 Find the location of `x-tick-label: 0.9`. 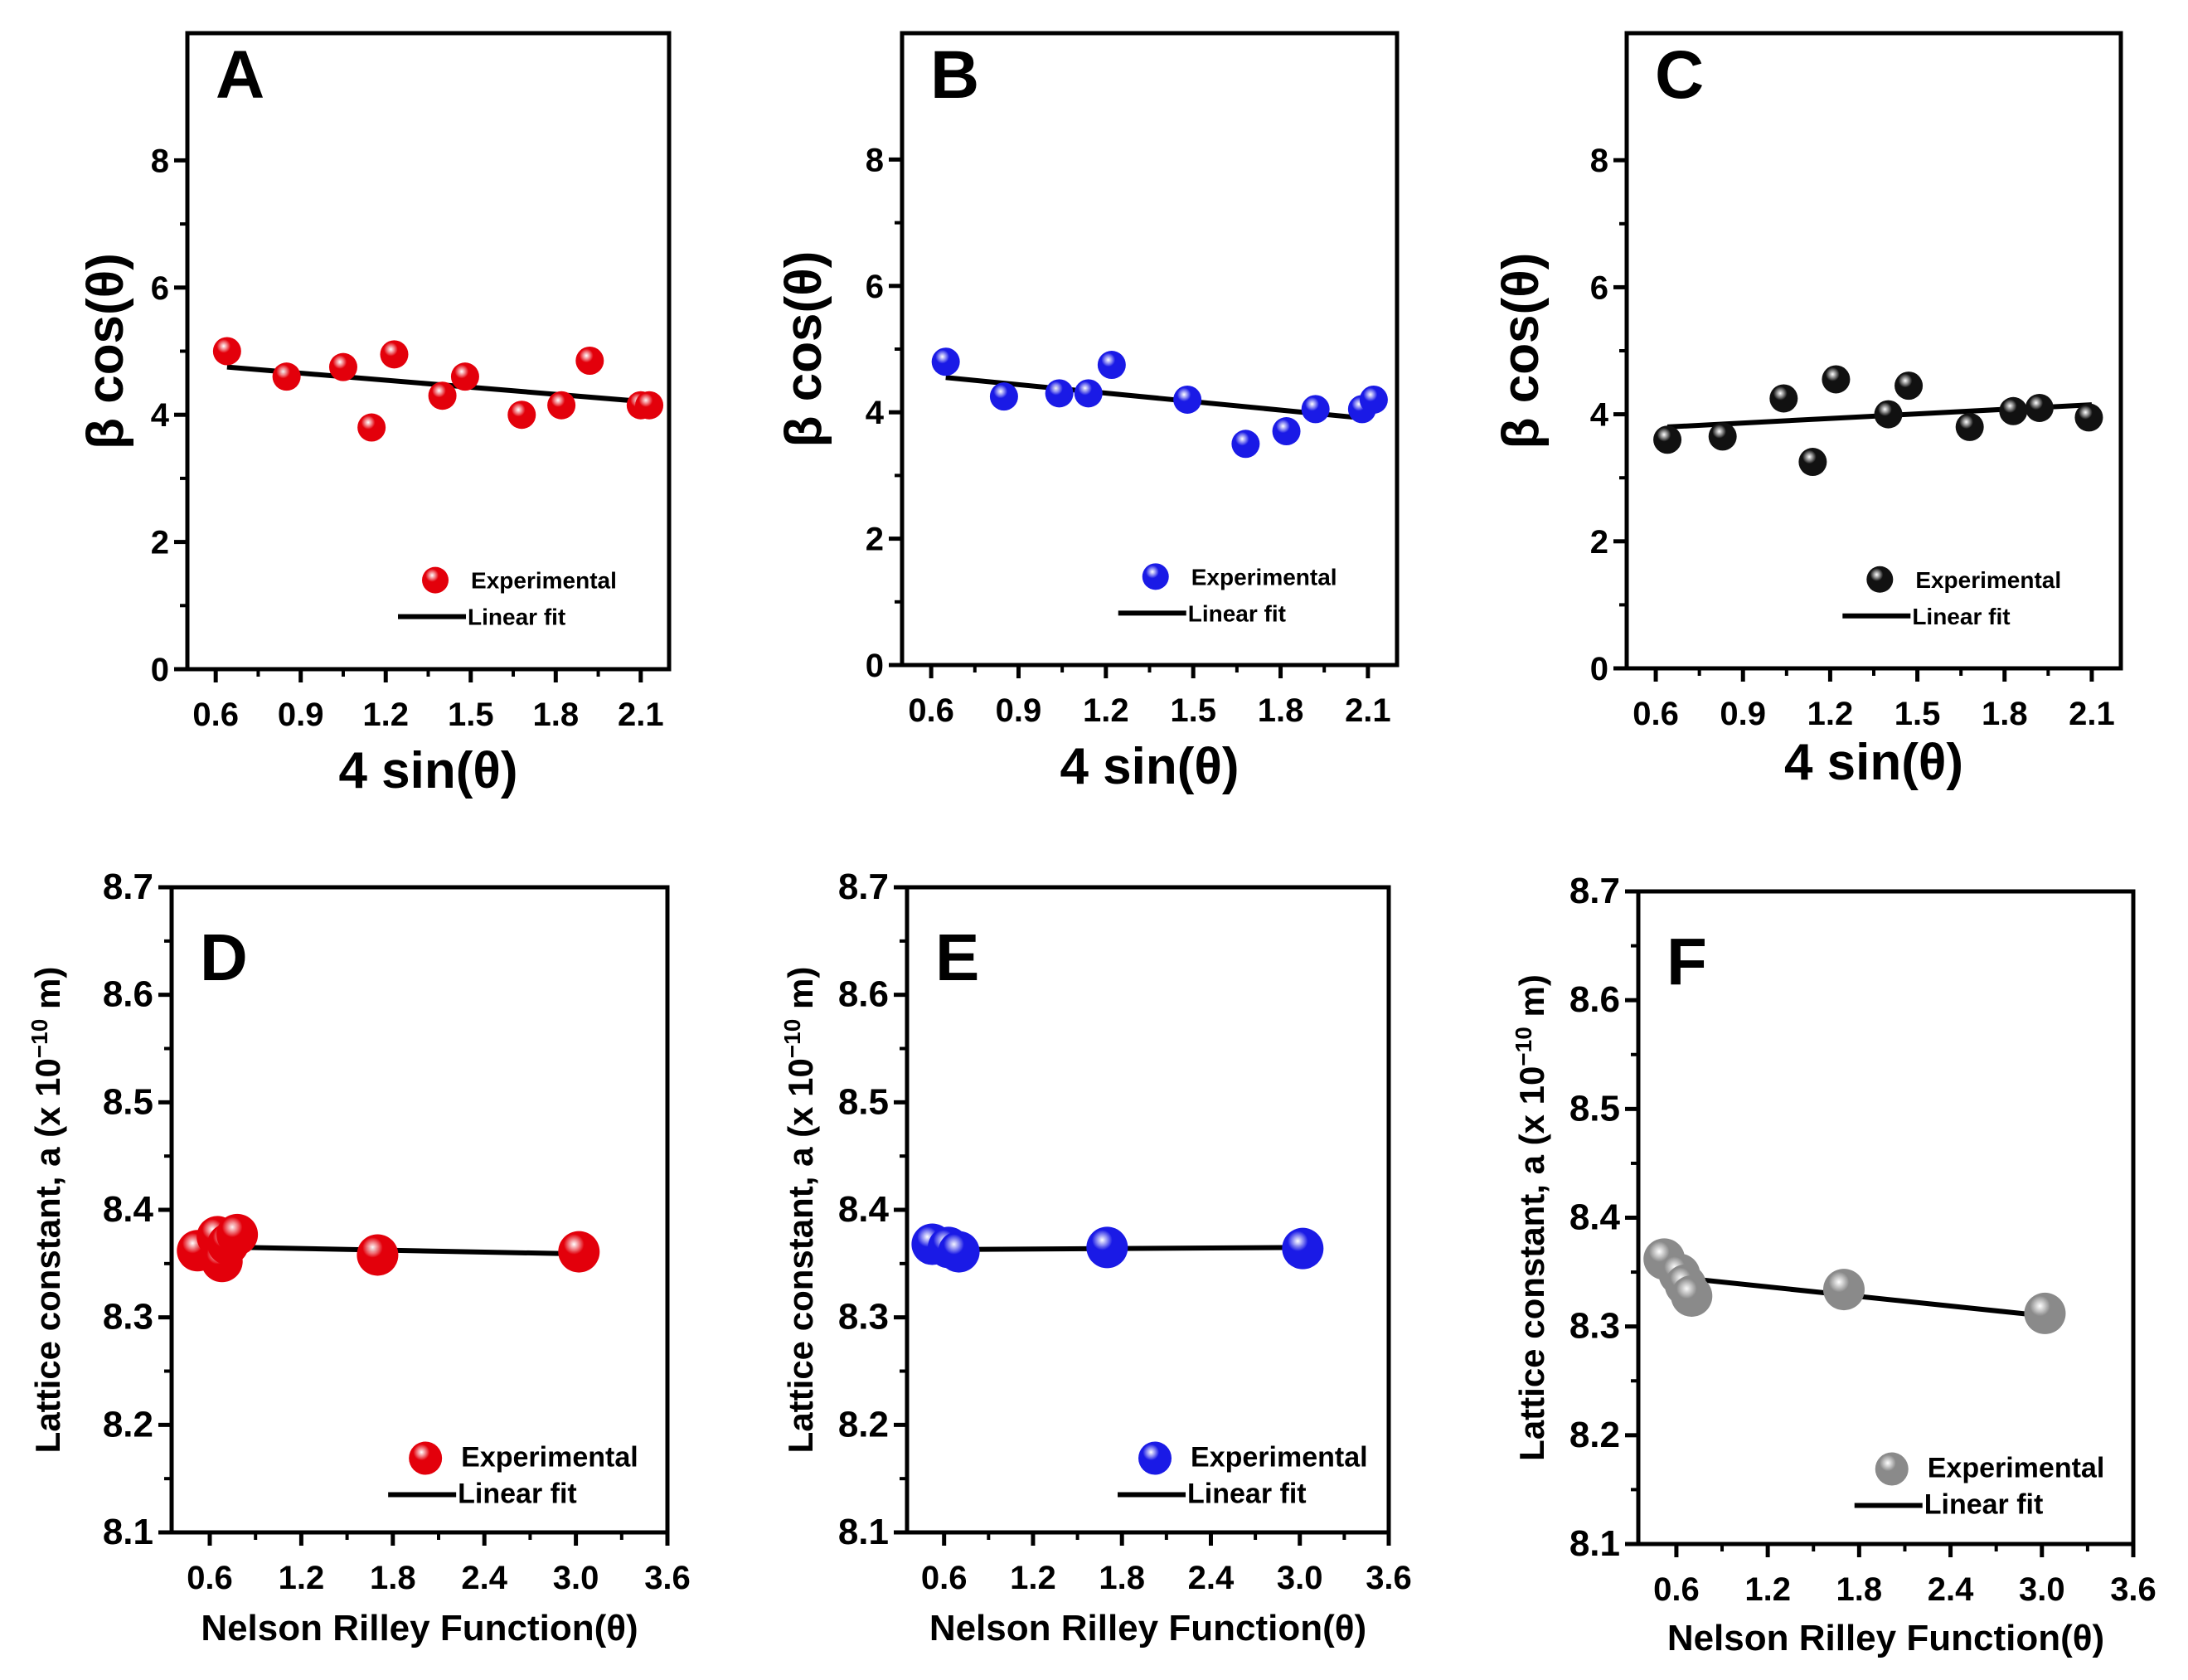

x-tick-label: 0.9 is located at coordinates (1743, 714).